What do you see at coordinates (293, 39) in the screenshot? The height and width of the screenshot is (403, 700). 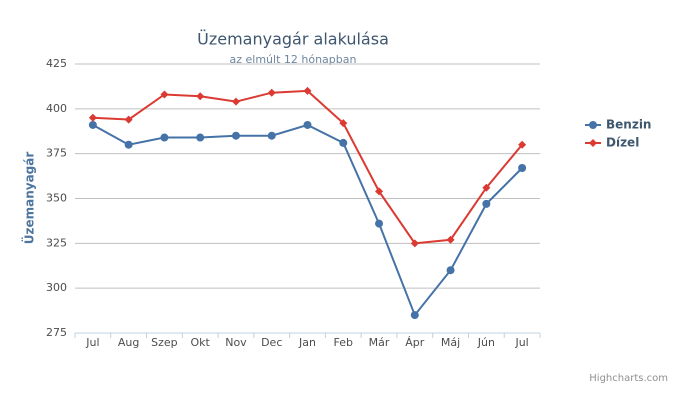 I see `chart-title: Üzemanyagár alakulása` at bounding box center [293, 39].